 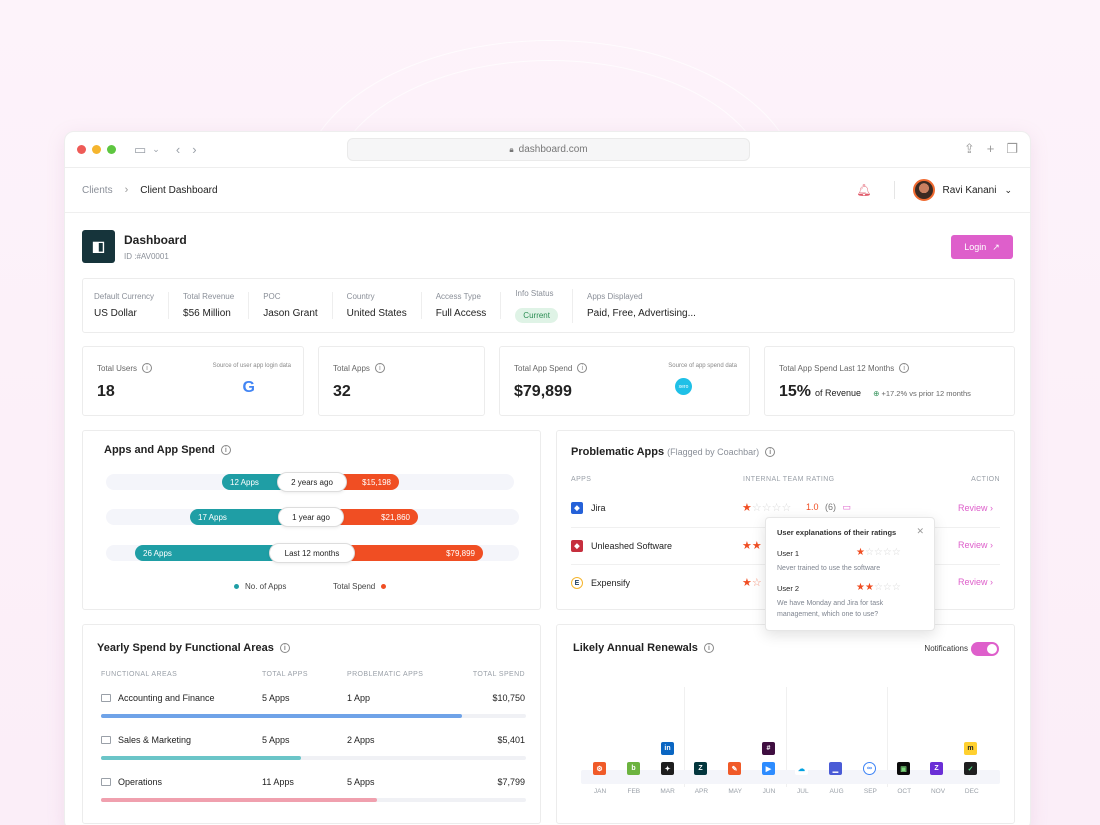 I want to click on tooltip-user-name: User 1, so click(x=788, y=553).